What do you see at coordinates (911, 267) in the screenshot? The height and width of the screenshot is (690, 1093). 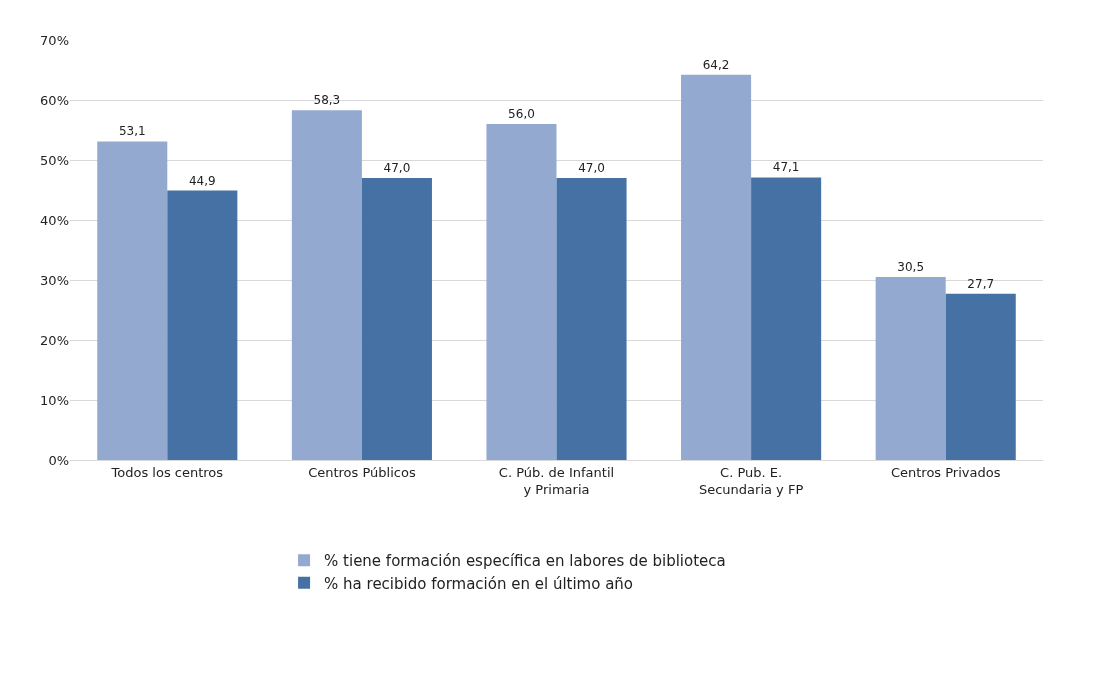 I see `data-label: 30,5` at bounding box center [911, 267].